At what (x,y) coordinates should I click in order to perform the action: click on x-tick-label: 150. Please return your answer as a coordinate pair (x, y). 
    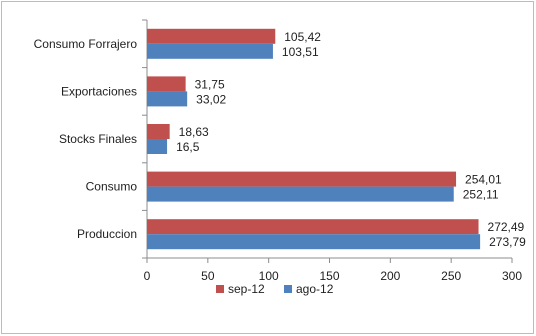
    Looking at the image, I should click on (329, 276).